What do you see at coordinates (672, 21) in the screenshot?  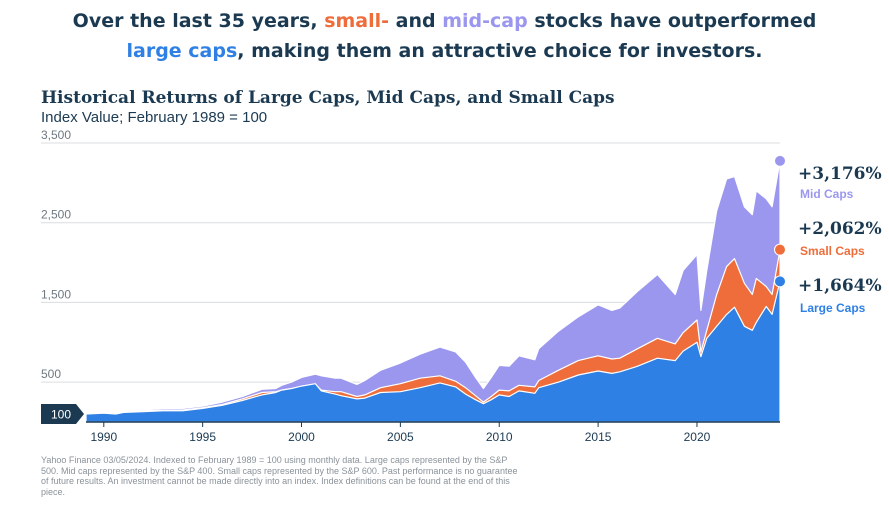 I see `headline-text: stocks have outperformed` at bounding box center [672, 21].